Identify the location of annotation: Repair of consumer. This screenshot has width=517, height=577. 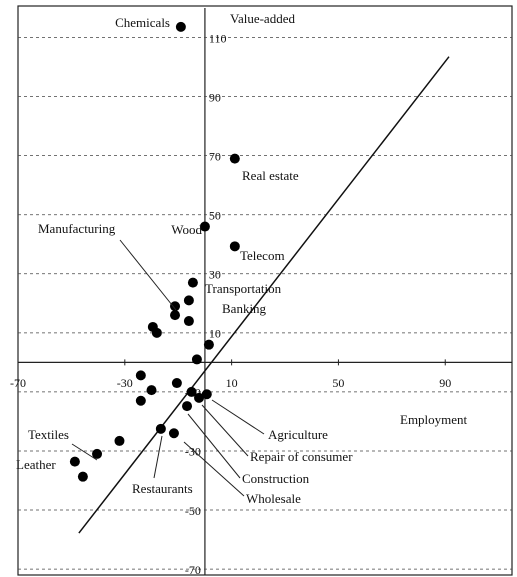
(301, 456).